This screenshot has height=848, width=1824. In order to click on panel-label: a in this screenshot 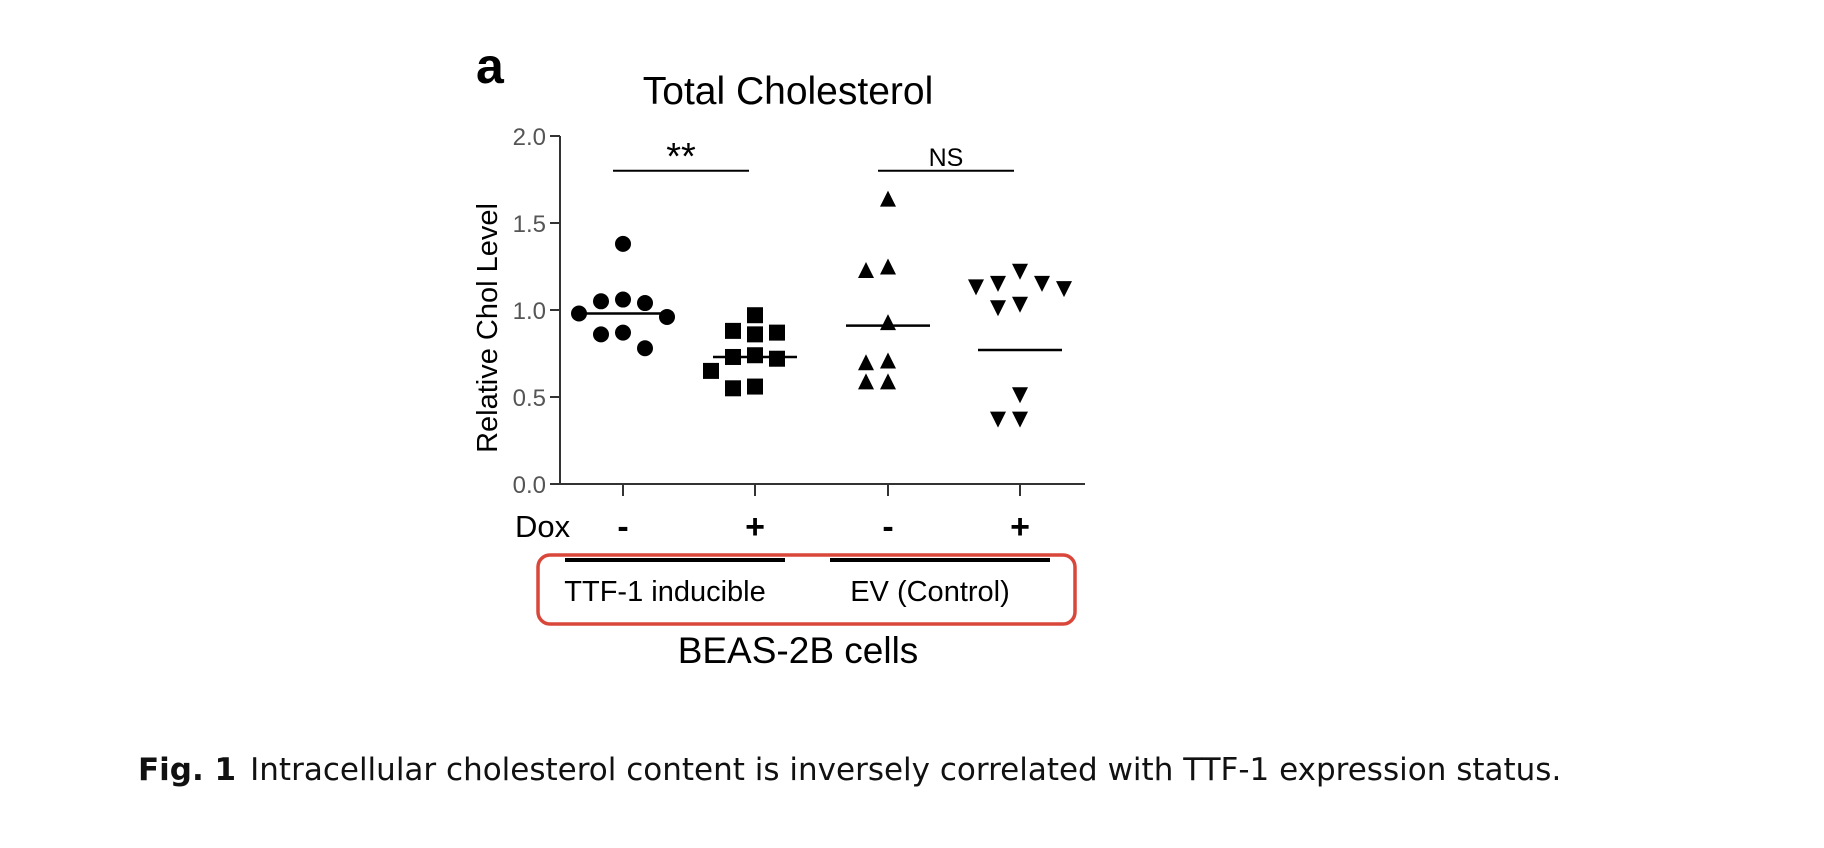, I will do `click(490, 66)`.